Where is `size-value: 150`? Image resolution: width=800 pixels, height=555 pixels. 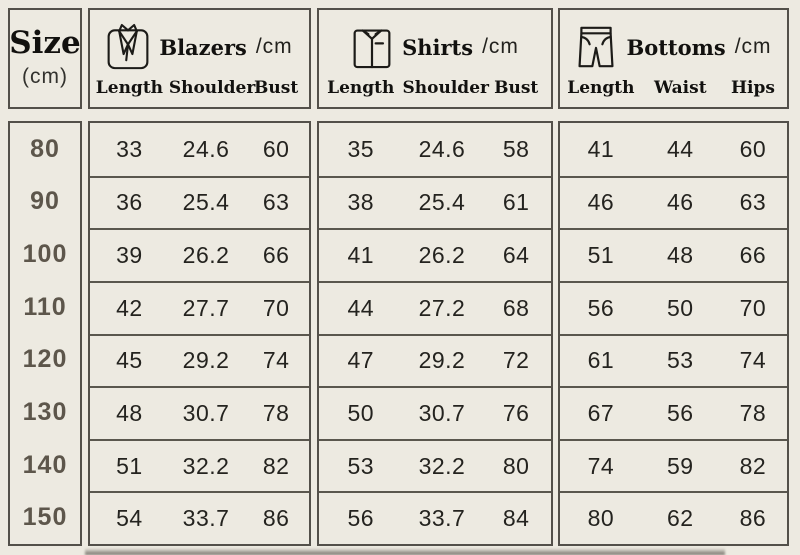 size-value: 150 is located at coordinates (45, 517).